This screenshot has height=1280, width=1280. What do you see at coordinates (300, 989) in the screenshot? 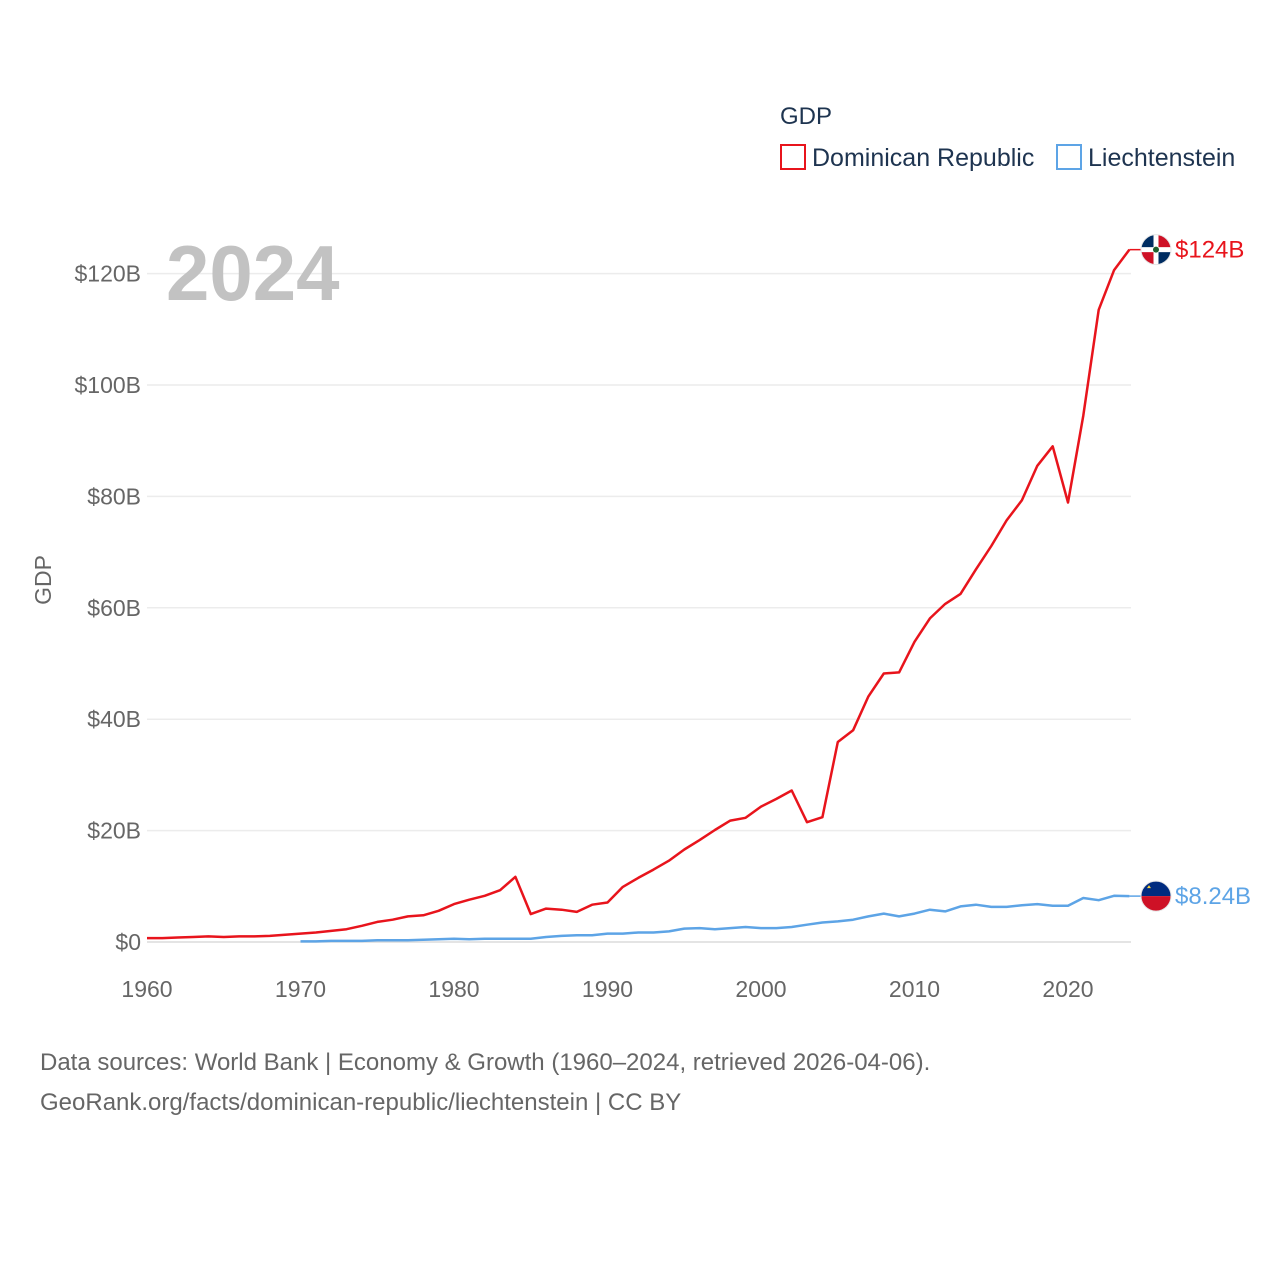
I see `x-tick-label: 1970` at bounding box center [300, 989].